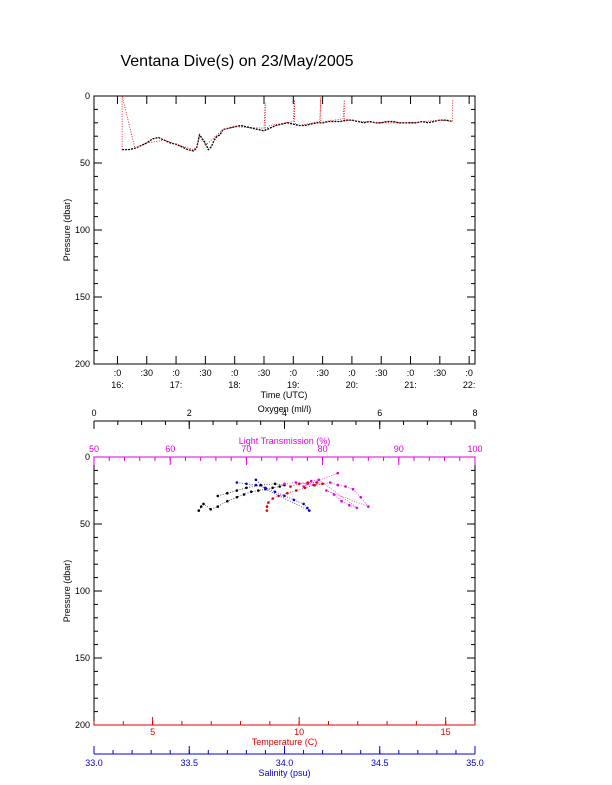  I want to click on axis-tick-label: 34.0, so click(285, 763).